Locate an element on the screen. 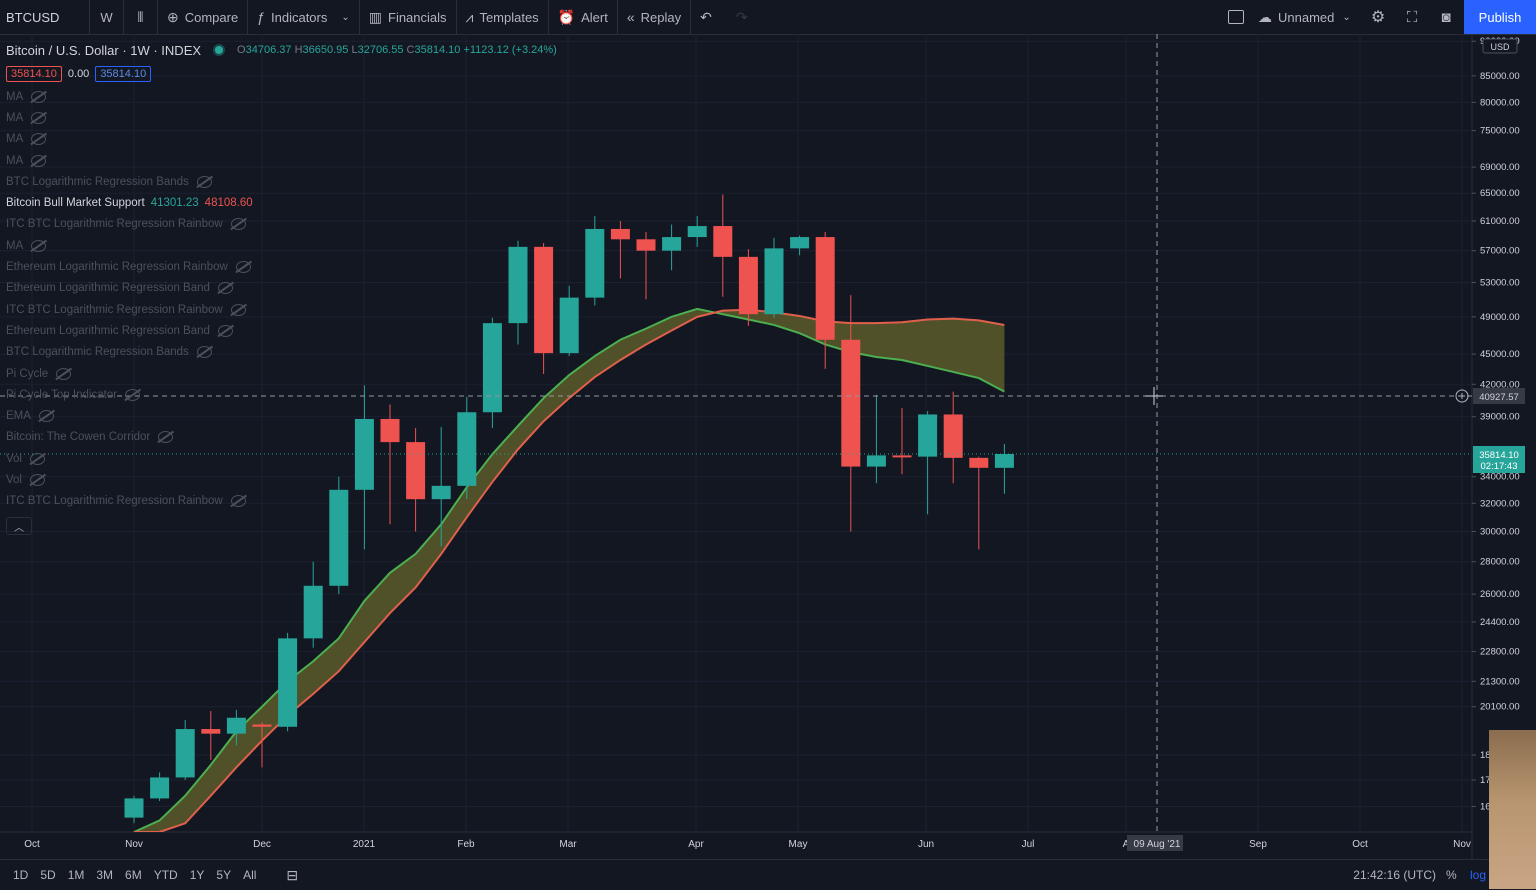  crosshair-price-box is located at coordinates (1499, 396).